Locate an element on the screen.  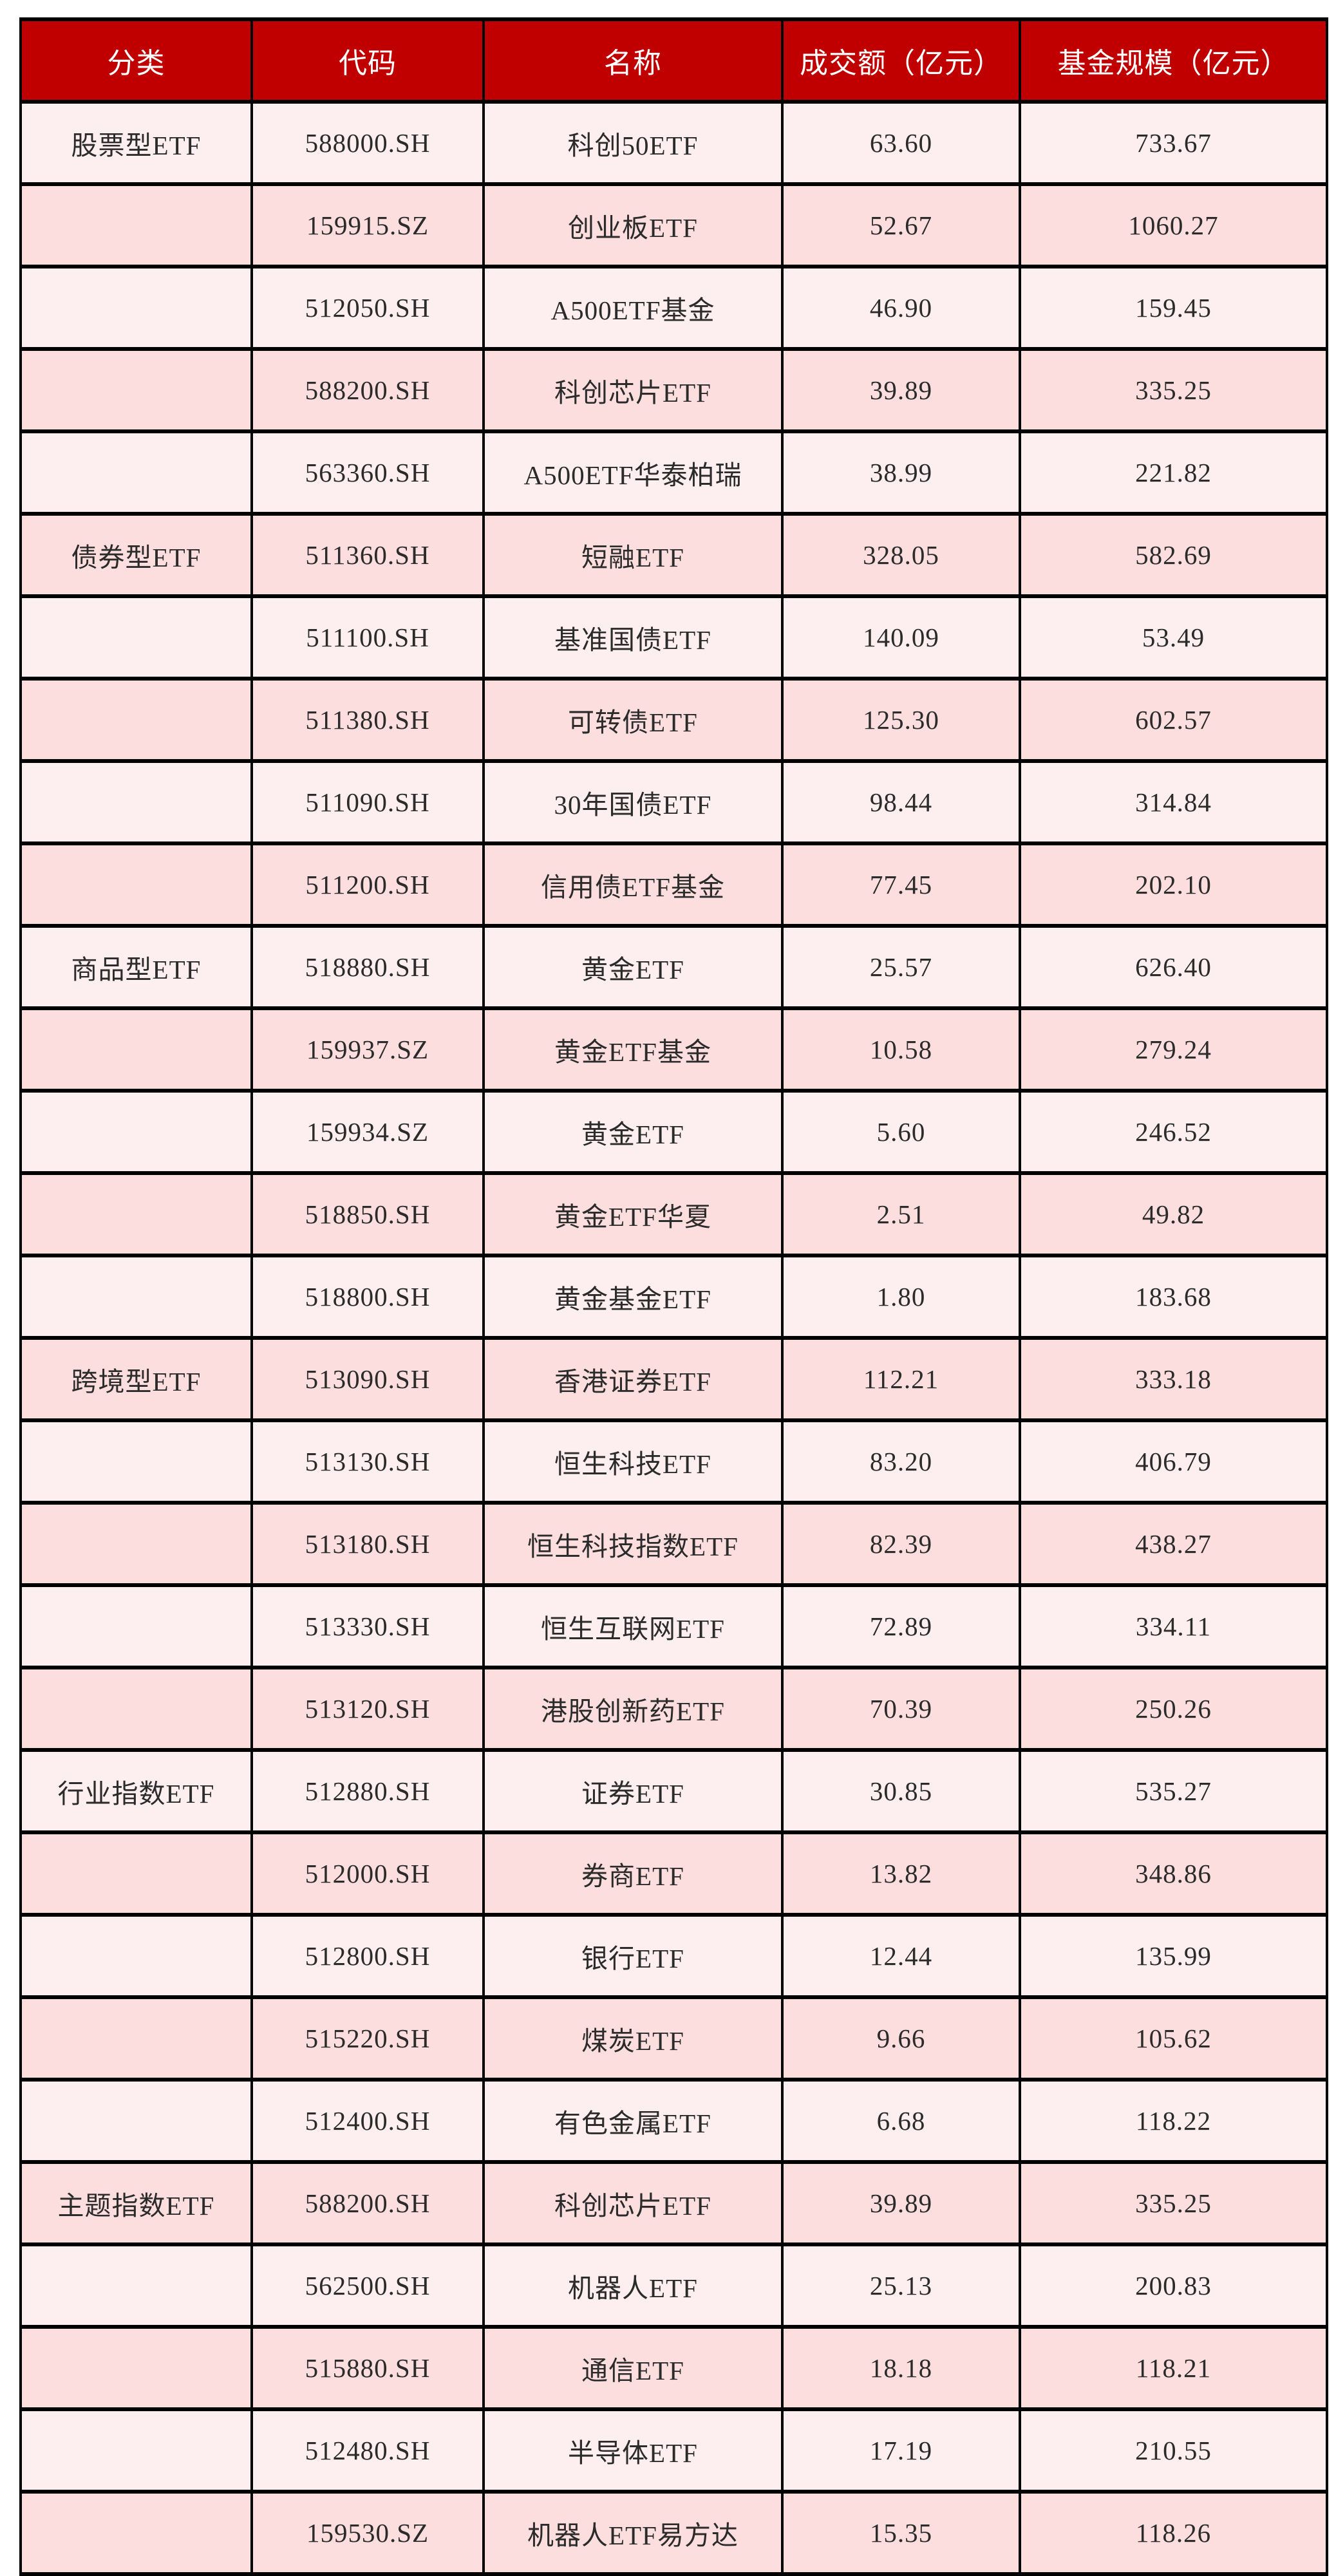
cell-fund-size: 406.79 is located at coordinates (1174, 1461).